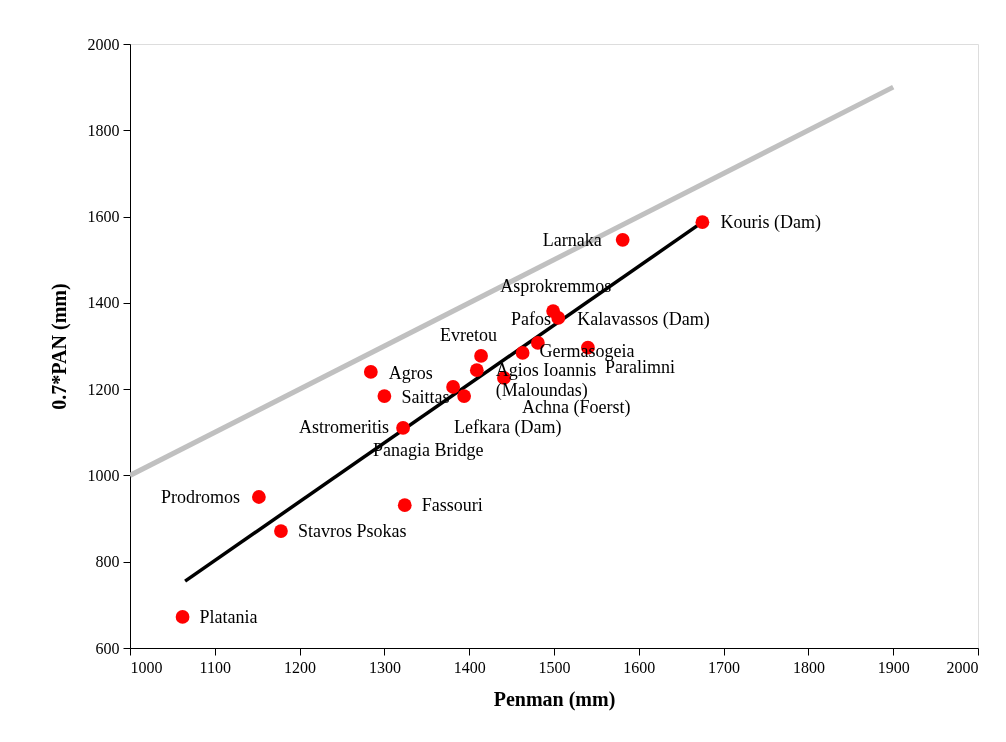 The image size is (1006, 742). I want to click on annotation: Evretou, so click(469, 334).